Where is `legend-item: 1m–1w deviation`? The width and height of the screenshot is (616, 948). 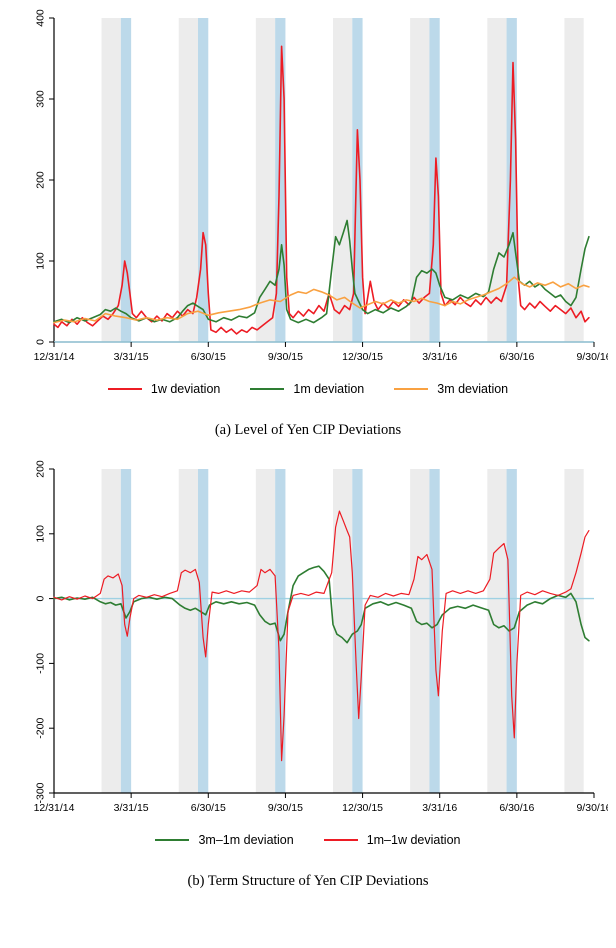 legend-item: 1m–1w deviation is located at coordinates (392, 840).